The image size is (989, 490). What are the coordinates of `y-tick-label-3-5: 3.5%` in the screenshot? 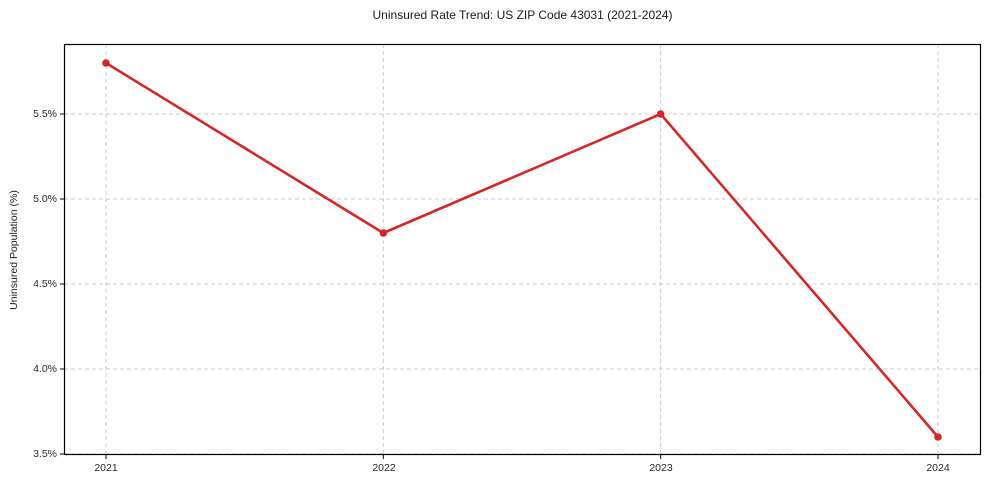 It's located at (45, 454).